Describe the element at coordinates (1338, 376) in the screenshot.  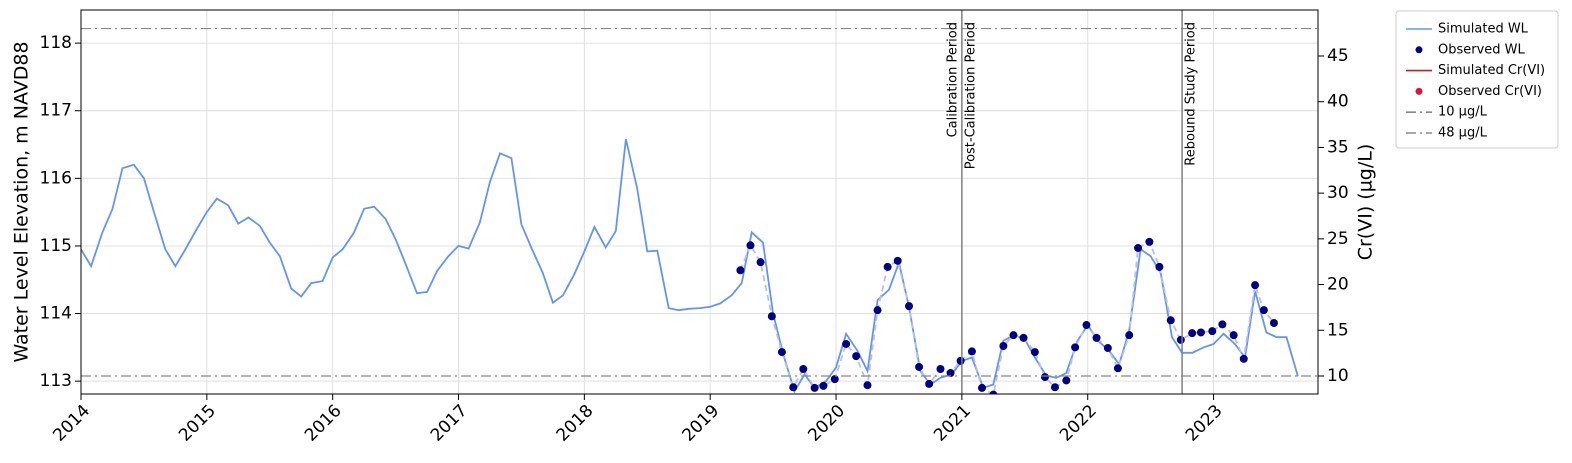
I see `y2-tick-label: 10` at that location.